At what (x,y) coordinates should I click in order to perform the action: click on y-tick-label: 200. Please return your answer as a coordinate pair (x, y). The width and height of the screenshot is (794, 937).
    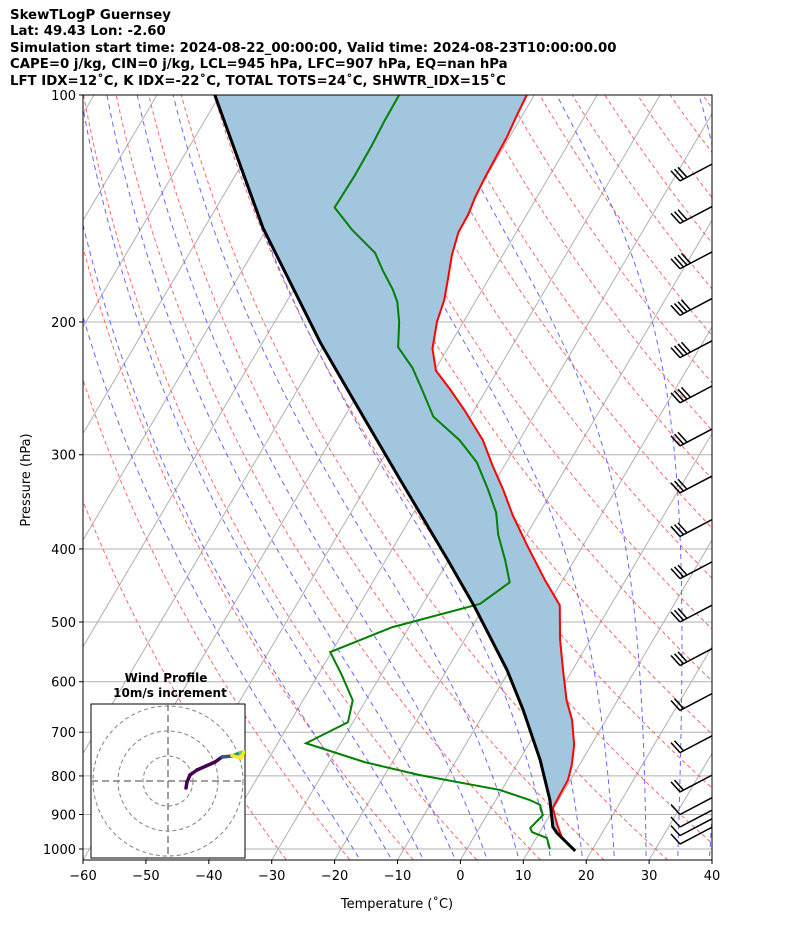
    Looking at the image, I should click on (63, 323).